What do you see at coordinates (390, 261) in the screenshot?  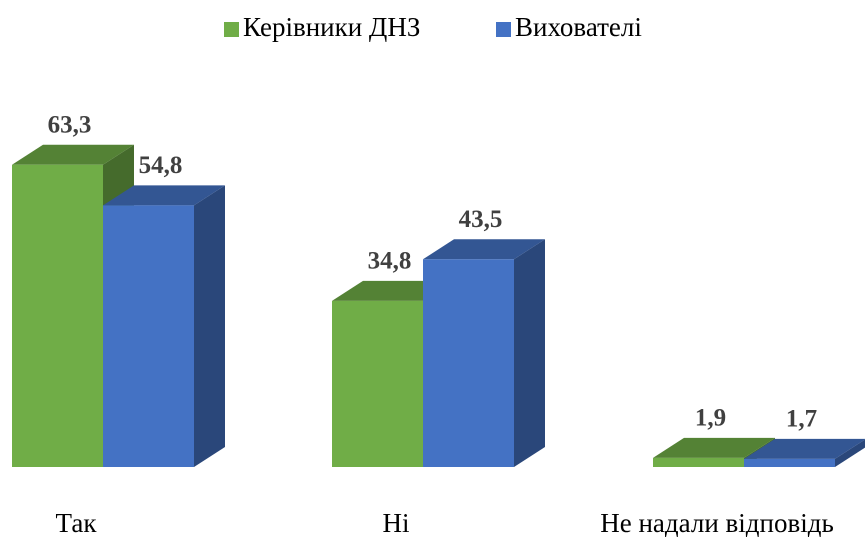 I see `value-label: 34,8` at bounding box center [390, 261].